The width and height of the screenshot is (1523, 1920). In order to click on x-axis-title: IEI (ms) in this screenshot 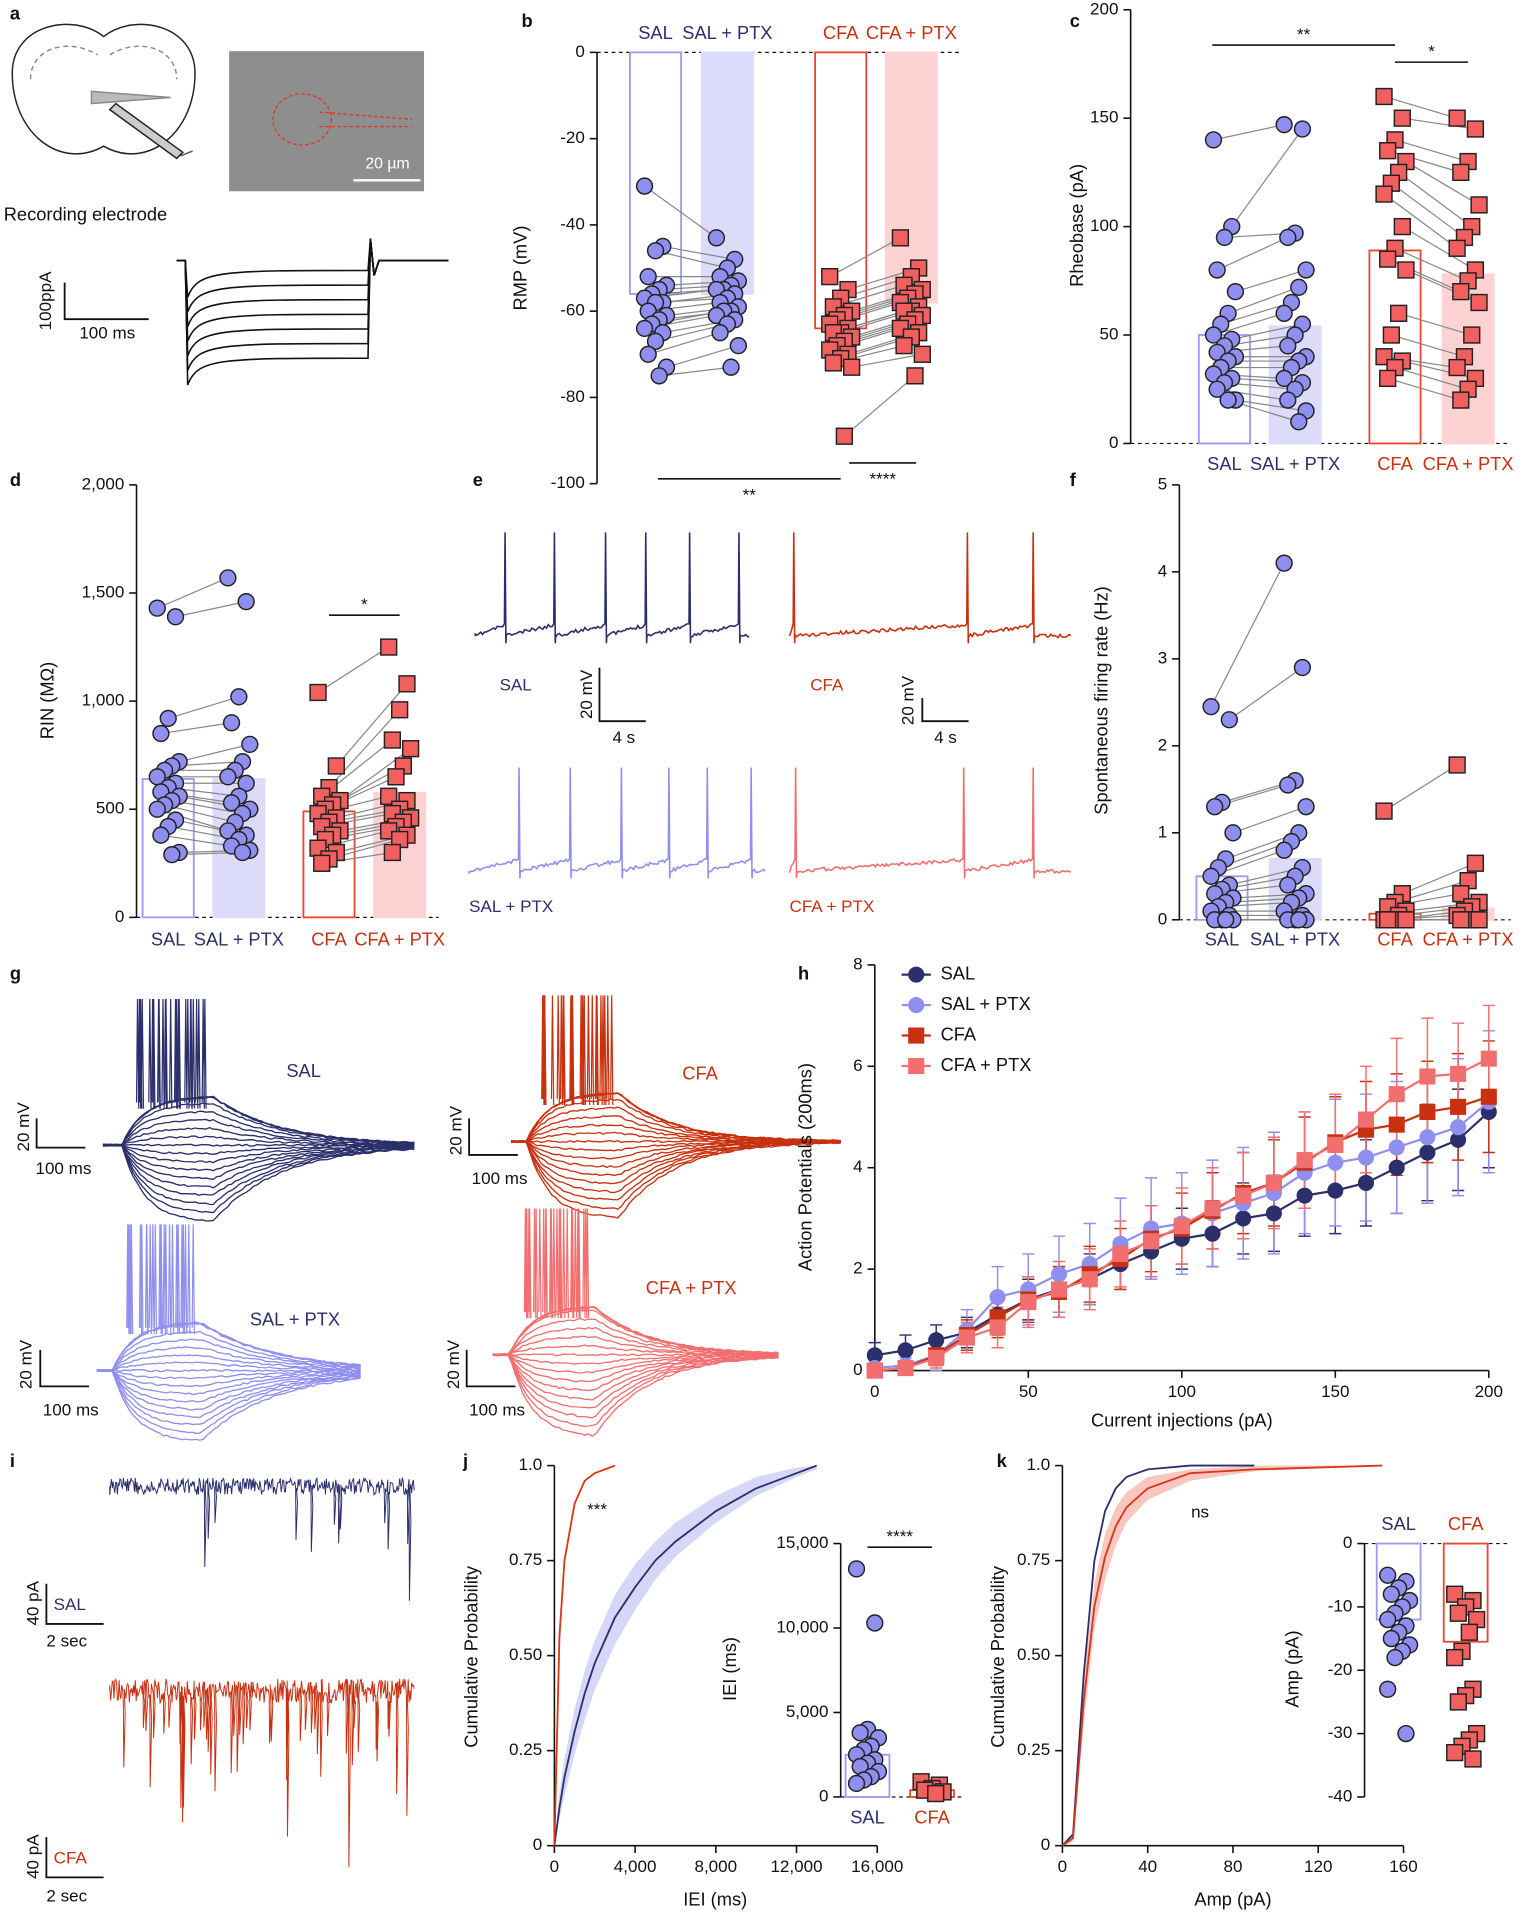, I will do `click(715, 1898)`.